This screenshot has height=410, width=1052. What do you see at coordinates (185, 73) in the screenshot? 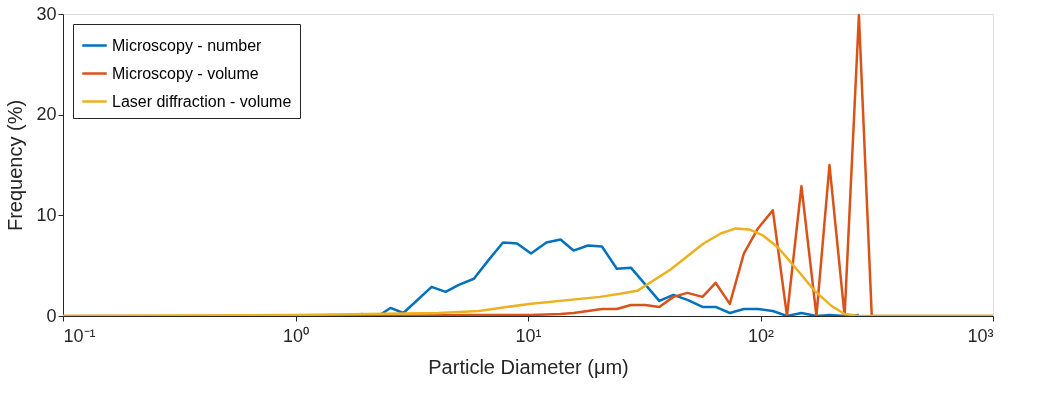
I see `legend-label: Microscopy - volume` at bounding box center [185, 73].